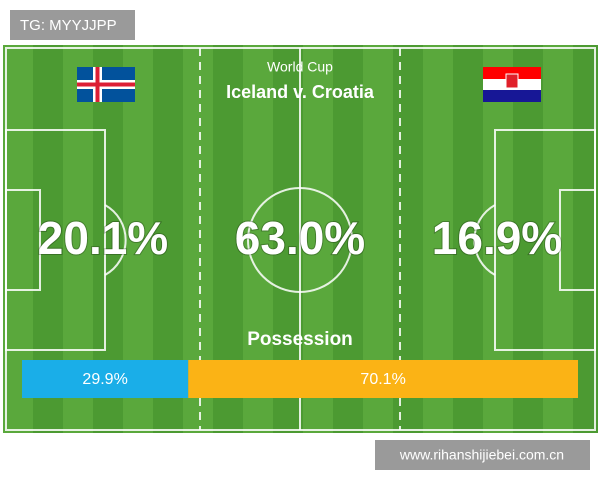 This screenshot has height=480, width=600. I want to click on possession-label: 70.1%, so click(382, 379).